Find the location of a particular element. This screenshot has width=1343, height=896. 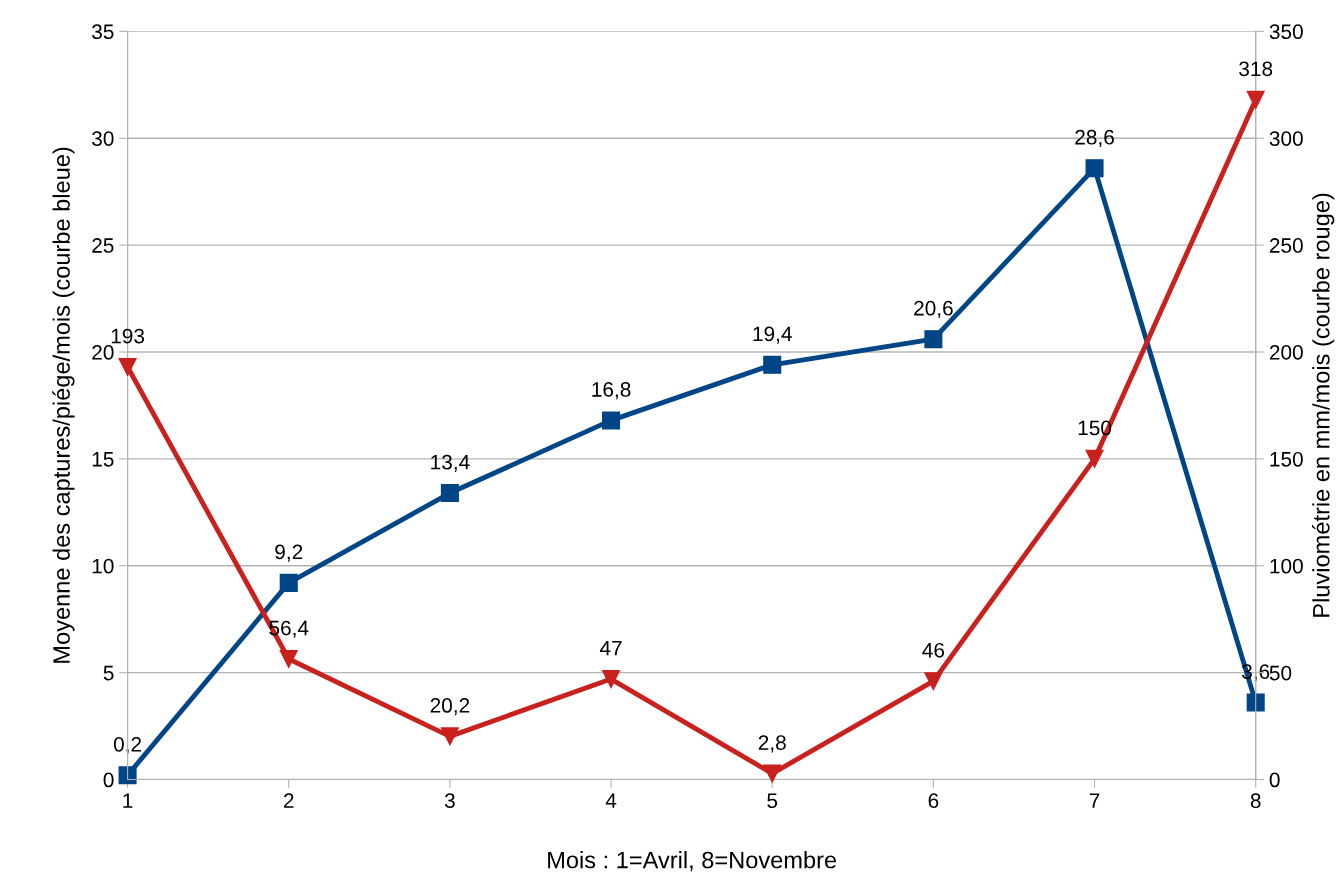

y-tick-label: 30 is located at coordinates (103, 138).